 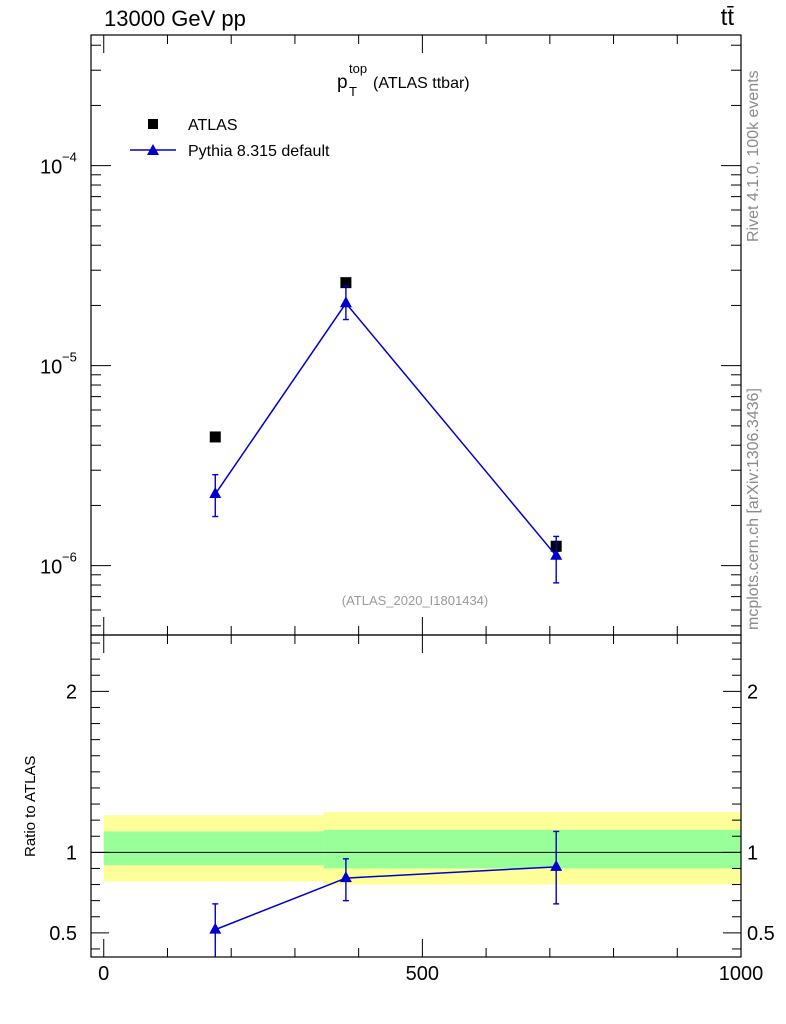 I want to click on ratio-y-tick-label-left: 1, so click(x=71, y=853).